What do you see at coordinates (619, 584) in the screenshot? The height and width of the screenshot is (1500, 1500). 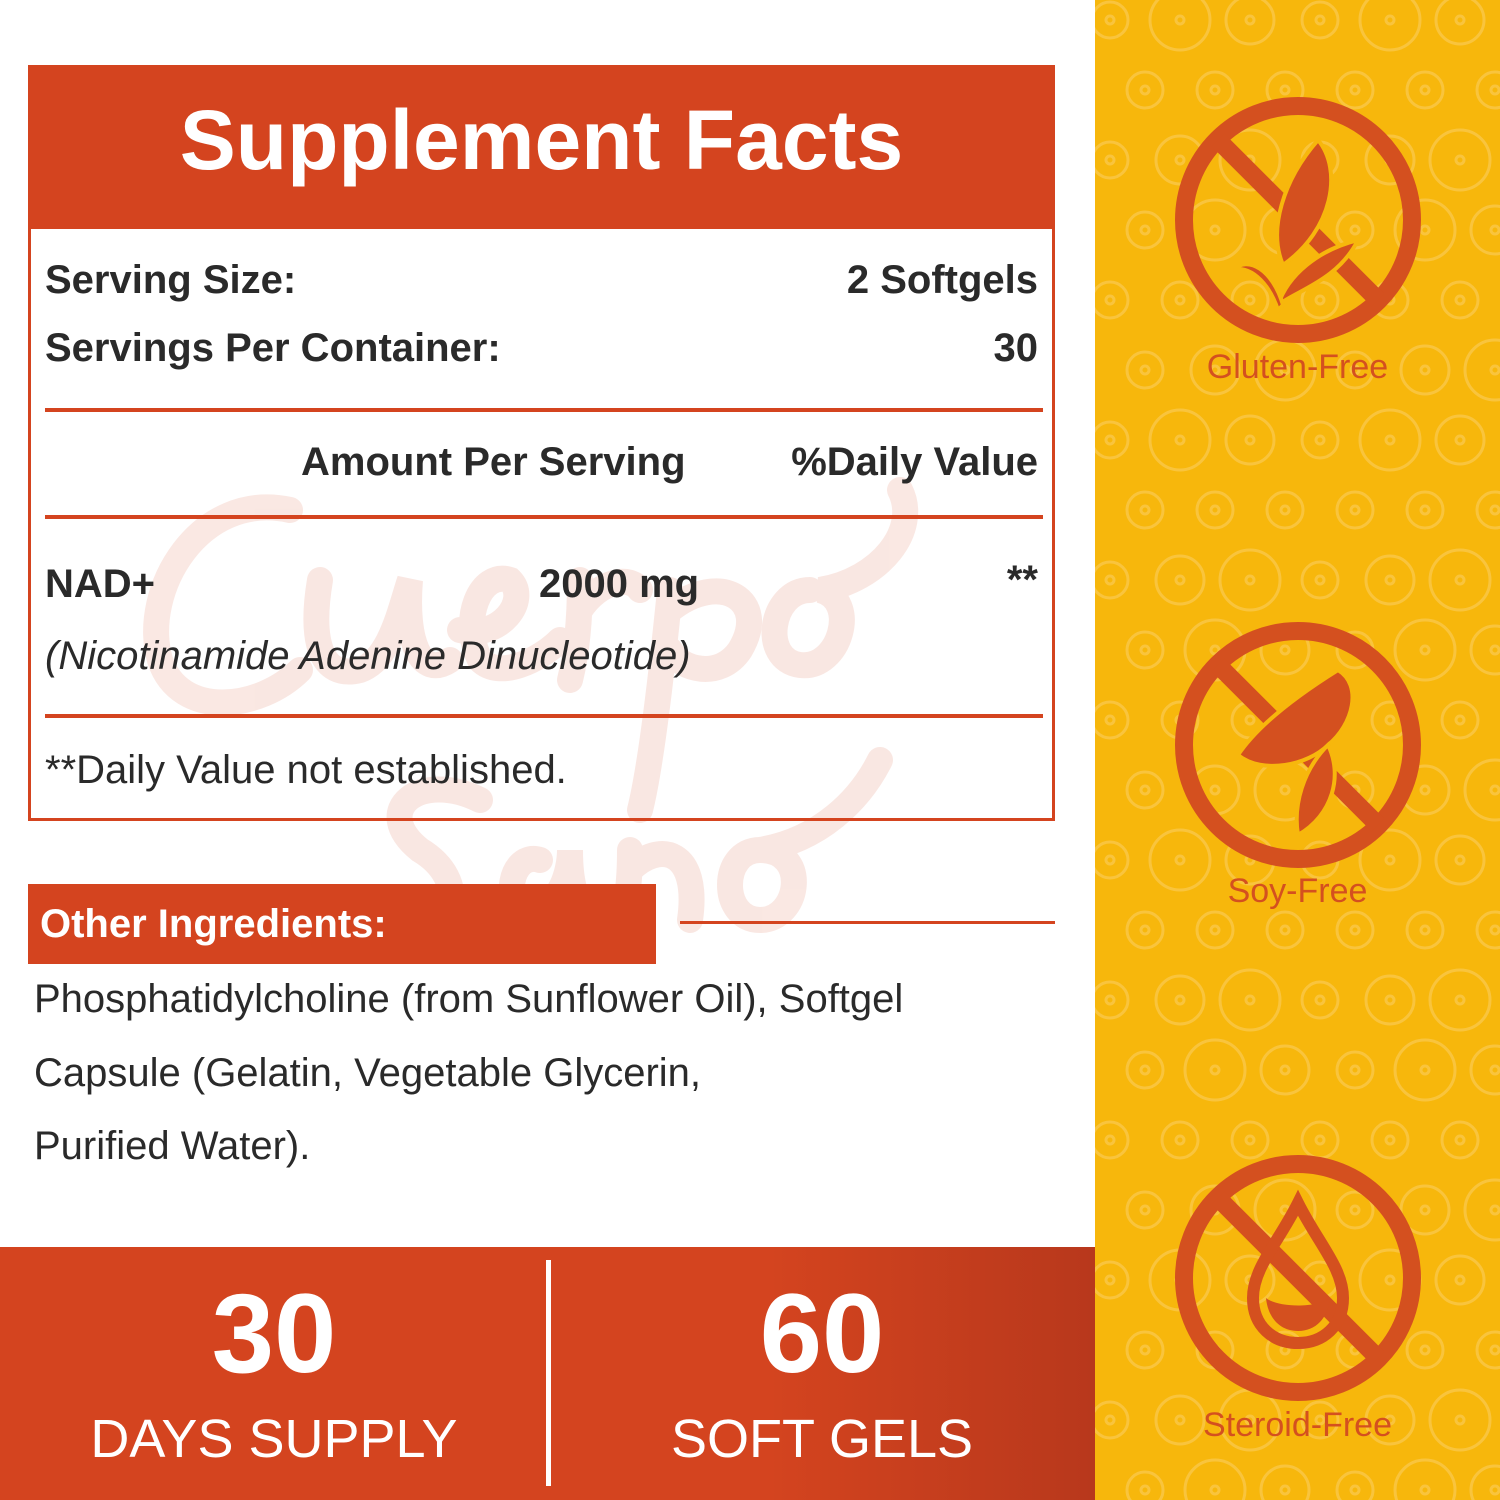 I see `ingredient-amount: 2000 mg` at bounding box center [619, 584].